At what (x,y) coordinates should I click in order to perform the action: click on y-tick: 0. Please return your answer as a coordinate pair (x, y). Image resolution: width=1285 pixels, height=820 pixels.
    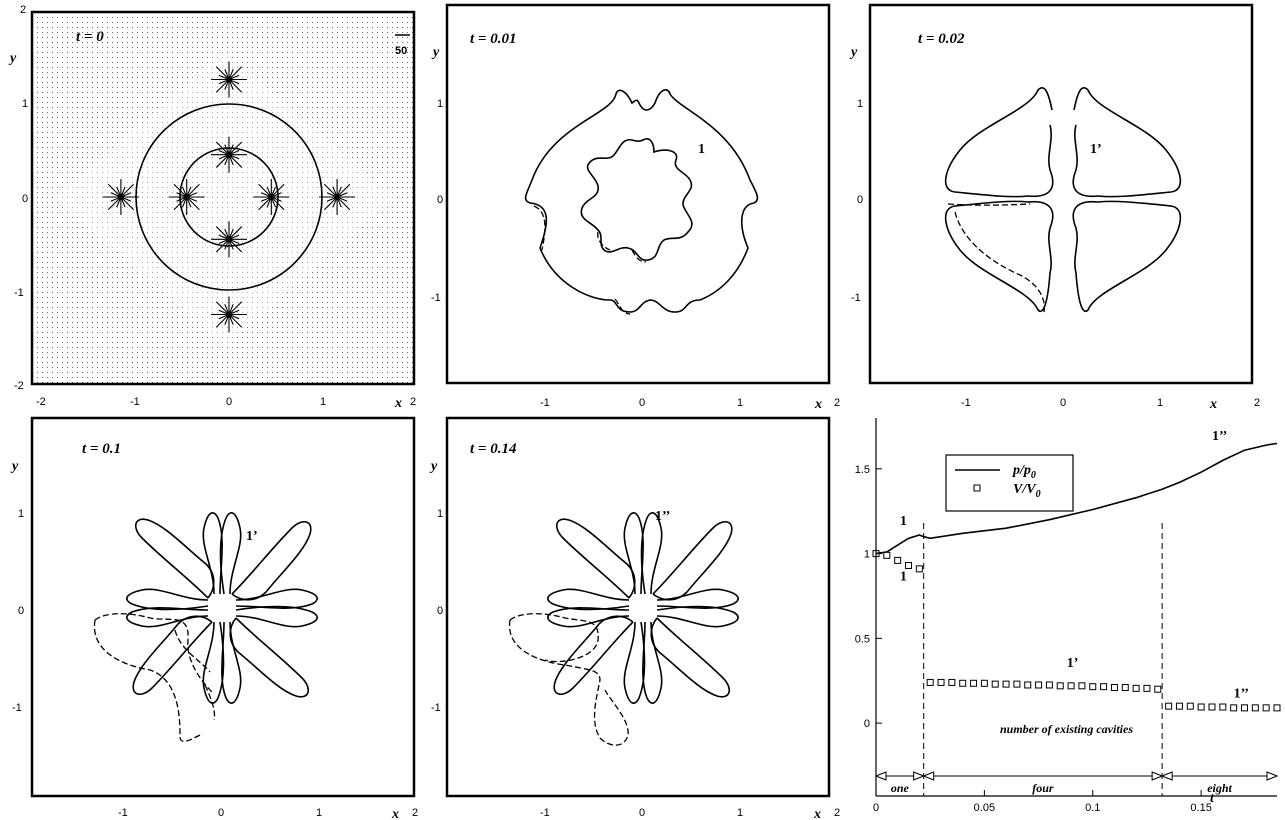
    Looking at the image, I should click on (25, 199).